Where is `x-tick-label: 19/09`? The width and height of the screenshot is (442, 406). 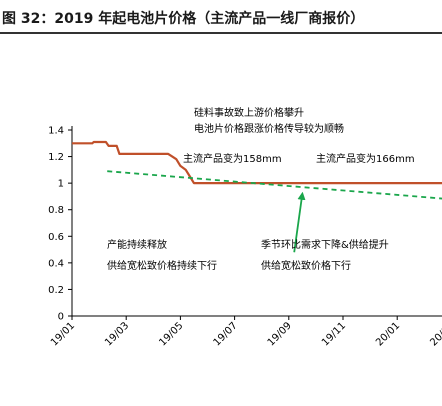
x-tick-label: 19/09 is located at coordinates (280, 334).